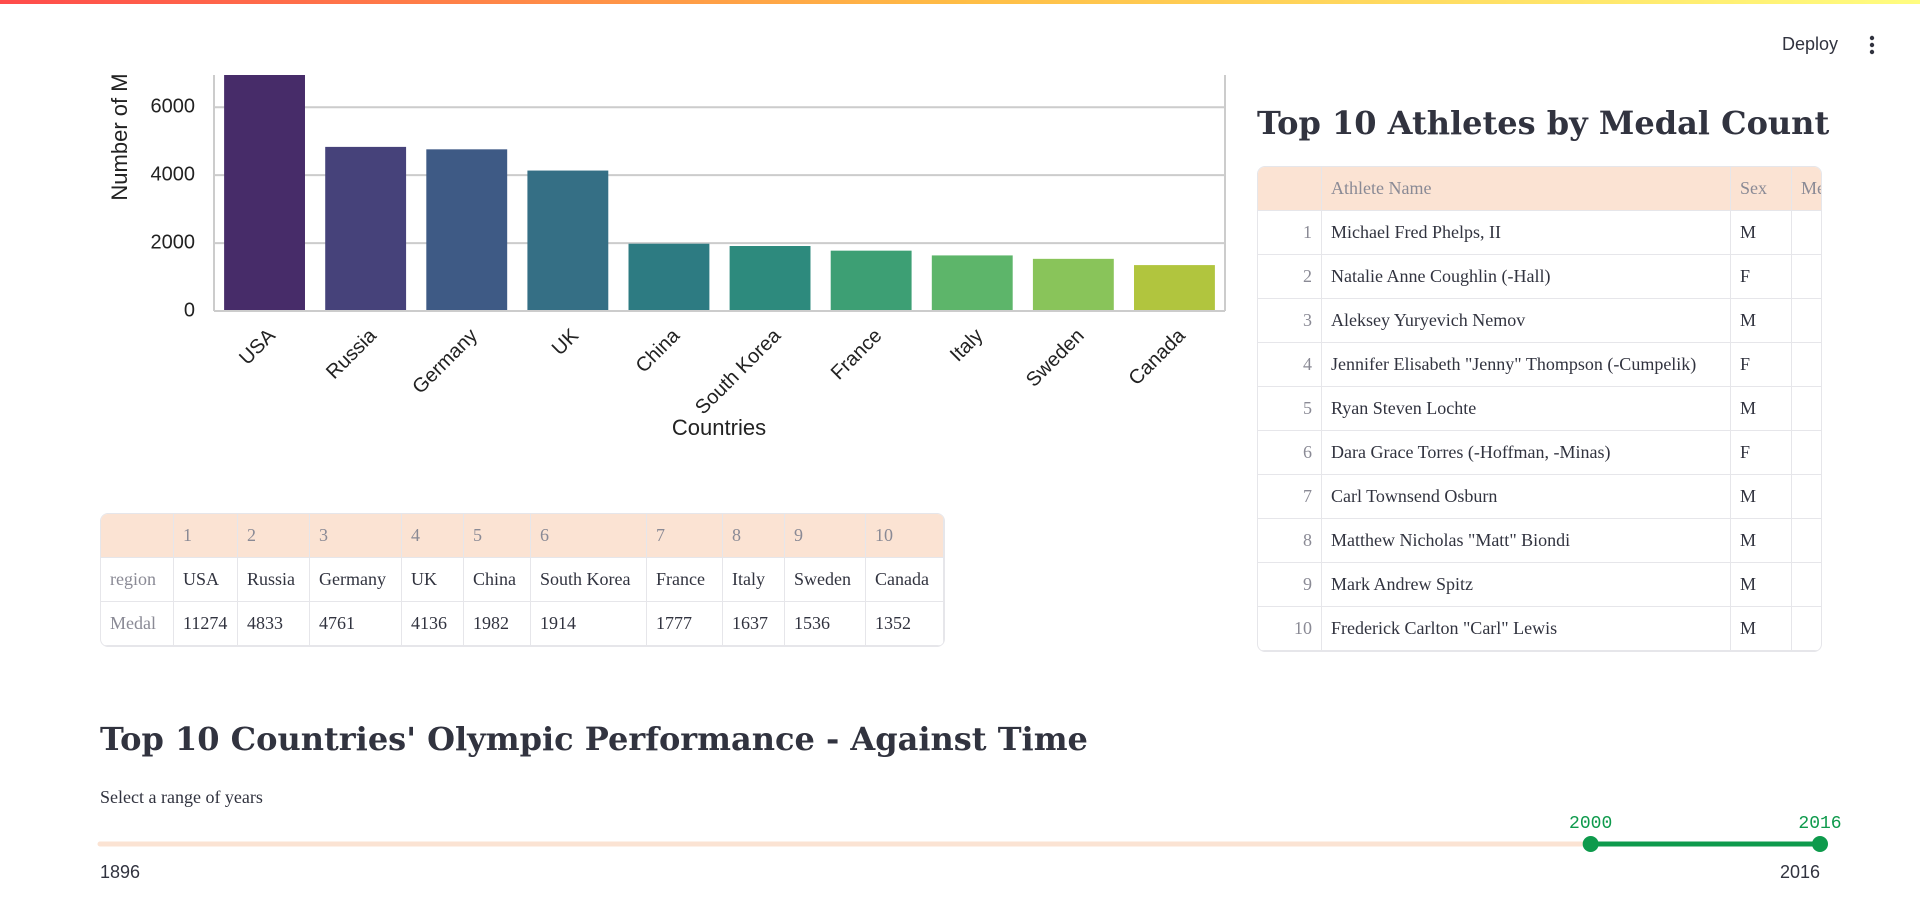 This screenshot has height=913, width=1920. Describe the element at coordinates (1526, 629) in the screenshot. I see `cell: Frederick Carlton "Carl" Lewis` at that location.